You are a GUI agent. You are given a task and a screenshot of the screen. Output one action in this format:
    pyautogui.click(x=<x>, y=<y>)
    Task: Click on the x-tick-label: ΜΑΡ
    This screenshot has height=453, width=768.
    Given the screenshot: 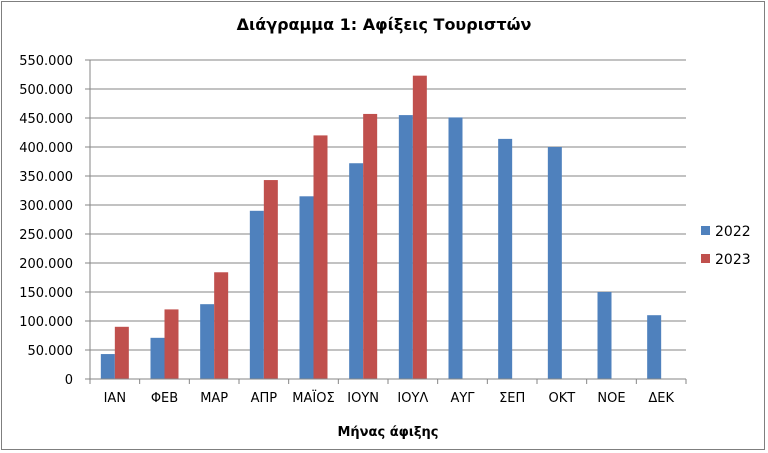 What is the action you would take?
    pyautogui.click(x=214, y=398)
    